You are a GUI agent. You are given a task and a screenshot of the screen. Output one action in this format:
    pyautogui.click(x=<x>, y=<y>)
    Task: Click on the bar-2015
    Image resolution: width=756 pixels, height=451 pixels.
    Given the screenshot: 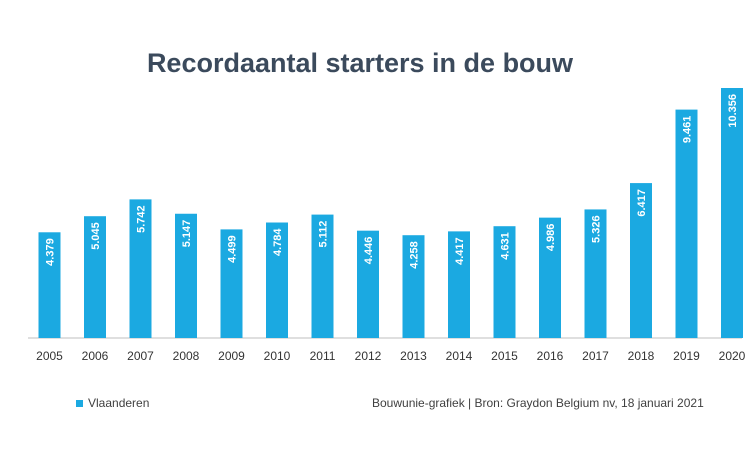 What is the action you would take?
    pyautogui.click(x=504, y=282)
    